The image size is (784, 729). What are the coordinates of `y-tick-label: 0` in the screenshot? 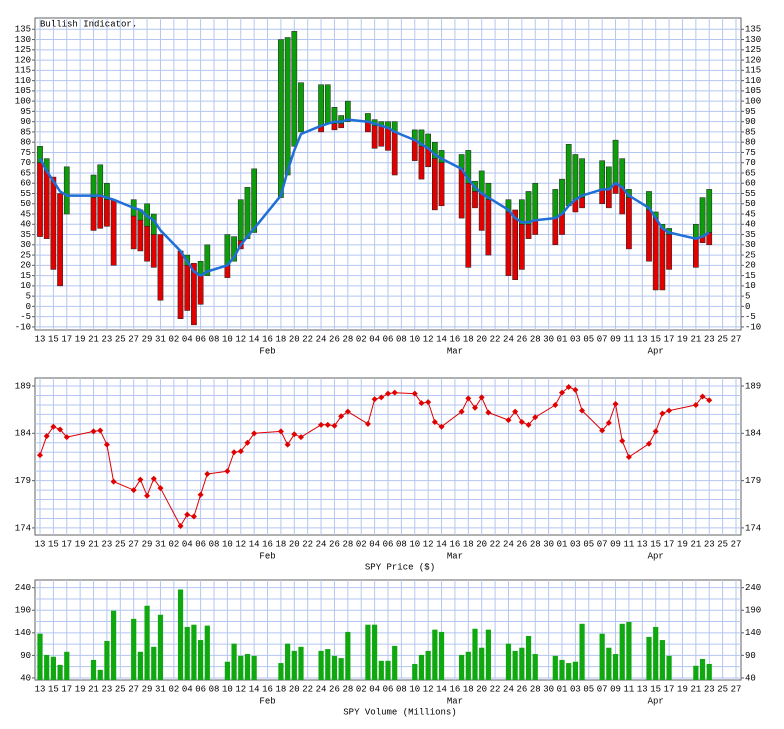 It's located at (28, 307).